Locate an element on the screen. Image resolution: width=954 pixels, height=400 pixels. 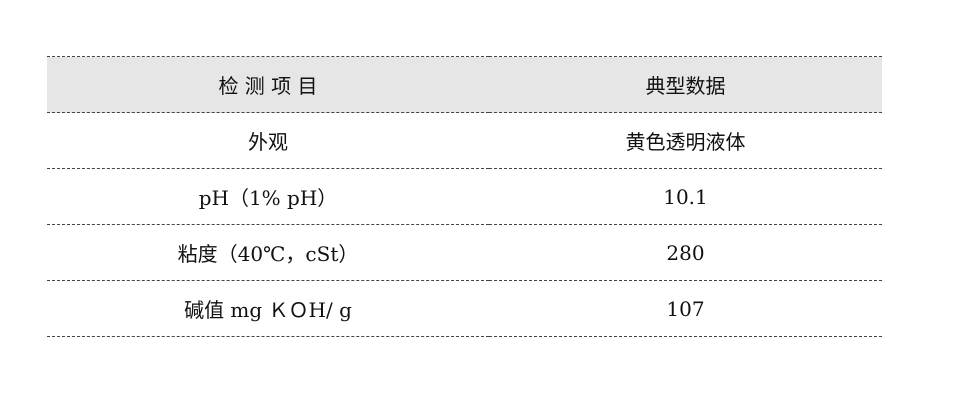
header-item: 检 测 项 目 is located at coordinates (268, 84).